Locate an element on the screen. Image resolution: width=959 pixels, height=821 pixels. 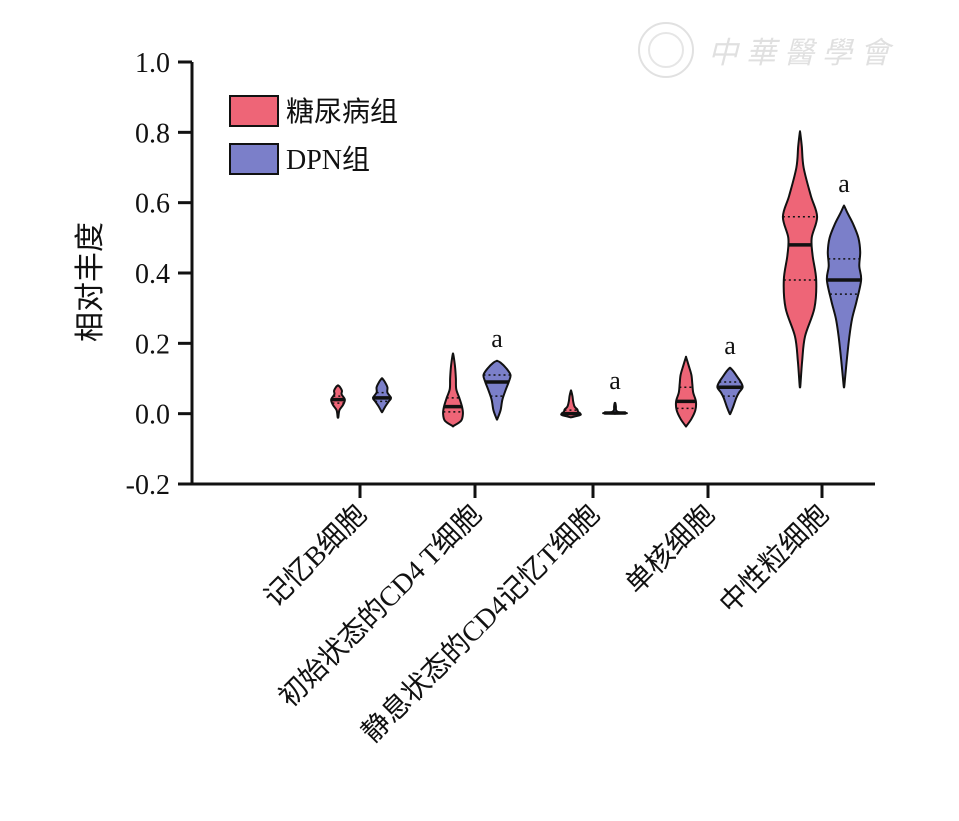
y-tick-label: 0.4 is located at coordinates (152, 274).